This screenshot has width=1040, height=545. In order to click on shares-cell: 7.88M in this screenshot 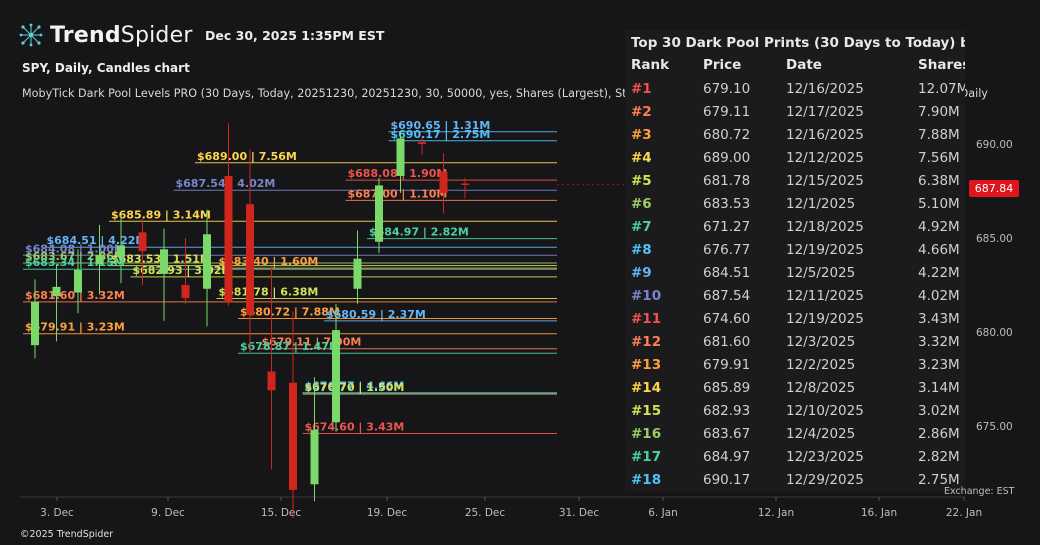, I will do `click(939, 135)`.